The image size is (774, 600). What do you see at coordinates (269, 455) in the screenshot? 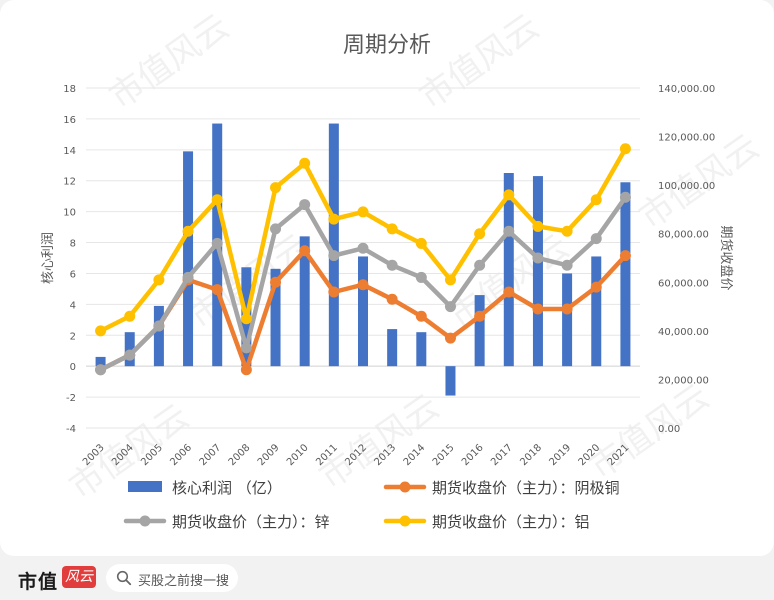
I see `x-axis-tick-label: 2009` at bounding box center [269, 455].